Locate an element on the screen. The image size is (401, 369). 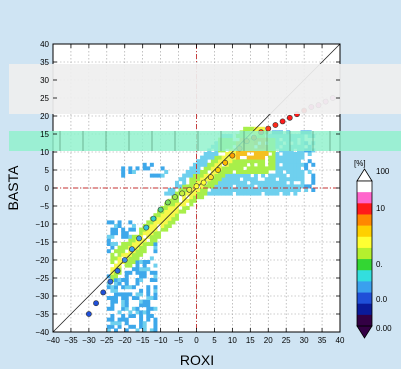
colorbar-top-arrow is located at coordinates (364, 175).